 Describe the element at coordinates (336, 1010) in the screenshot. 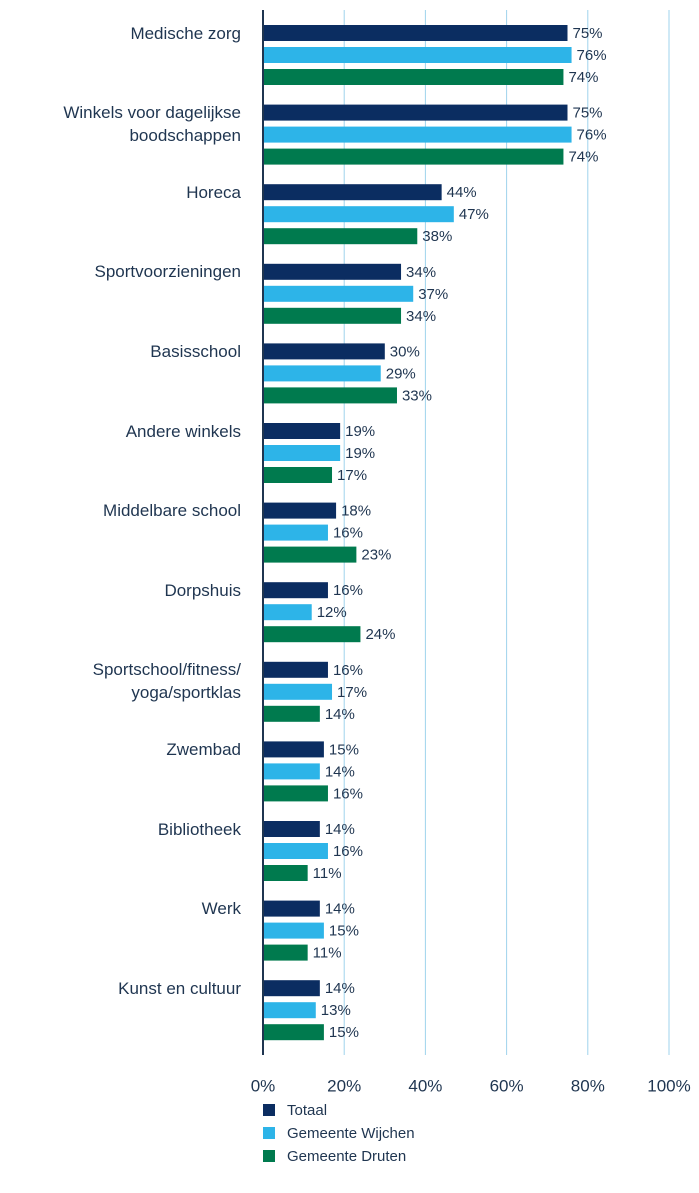

I see `value-label: 13%` at that location.